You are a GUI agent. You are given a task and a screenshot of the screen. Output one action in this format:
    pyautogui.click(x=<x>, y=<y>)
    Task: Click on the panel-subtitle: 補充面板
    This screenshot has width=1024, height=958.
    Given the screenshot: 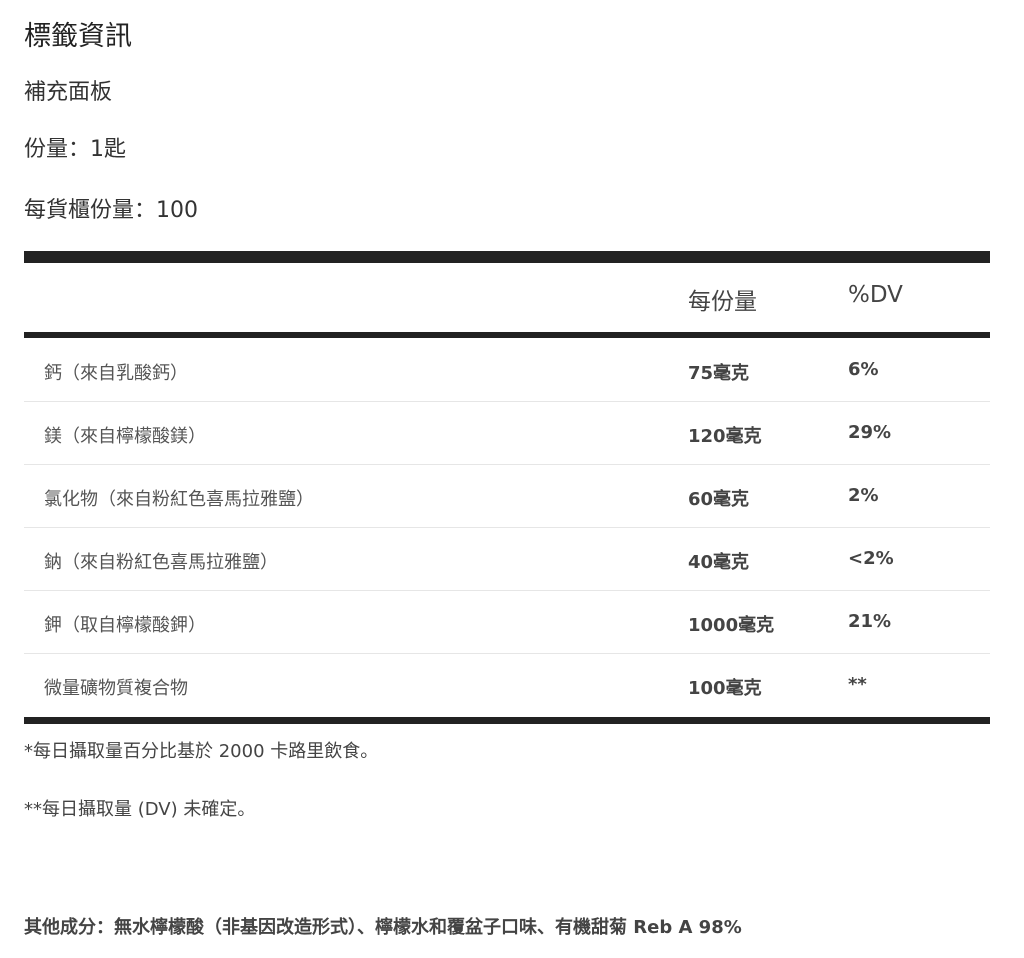 What is the action you would take?
    pyautogui.click(x=68, y=92)
    